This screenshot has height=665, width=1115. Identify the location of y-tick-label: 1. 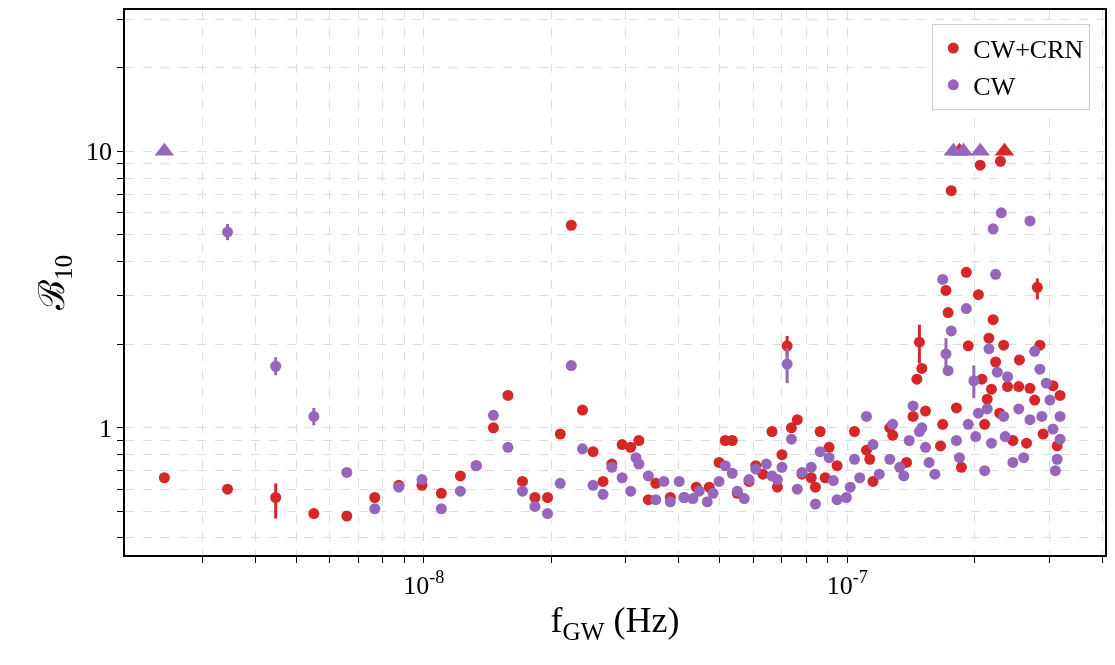
(106, 428).